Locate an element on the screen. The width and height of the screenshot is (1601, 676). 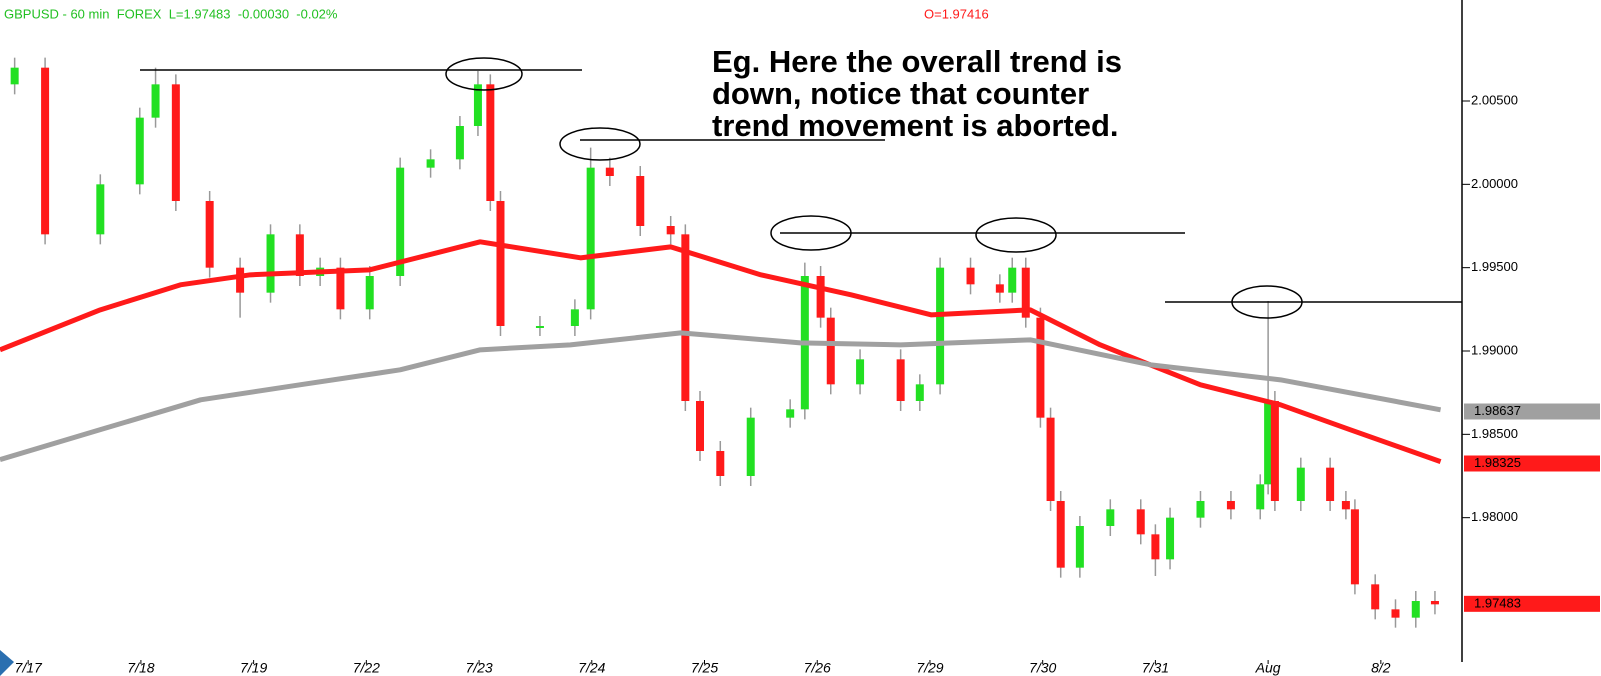
price-tag-label: 1.97483 is located at coordinates (1497, 602).